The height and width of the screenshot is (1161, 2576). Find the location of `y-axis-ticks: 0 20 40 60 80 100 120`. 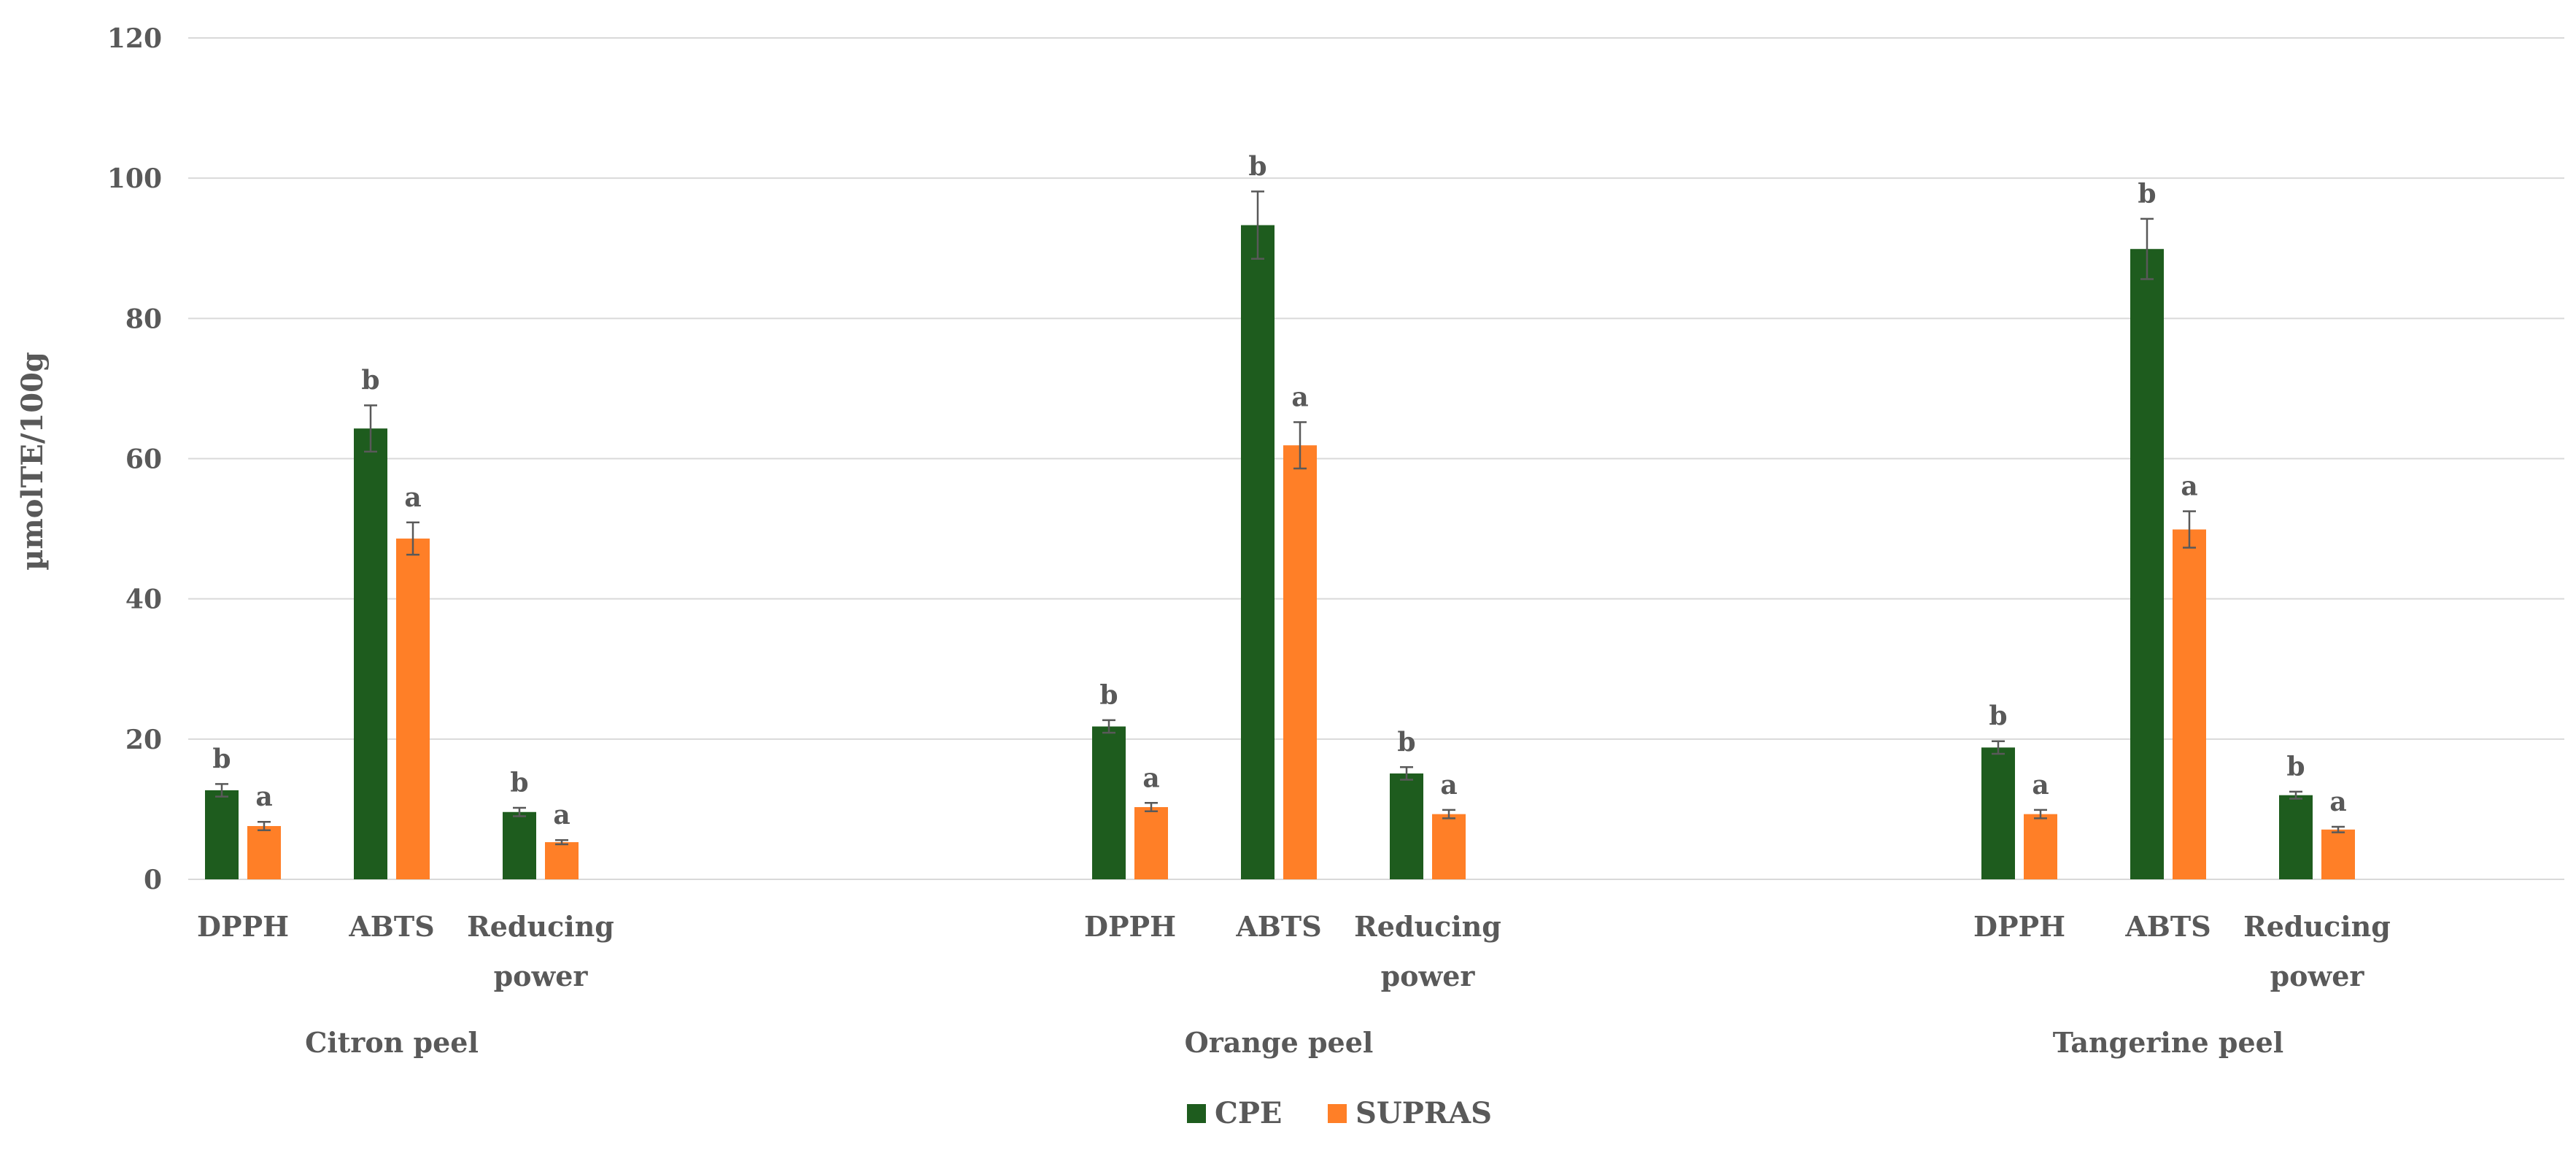

y-axis-ticks: 0 20 40 60 80 100 120 is located at coordinates (134, 459).